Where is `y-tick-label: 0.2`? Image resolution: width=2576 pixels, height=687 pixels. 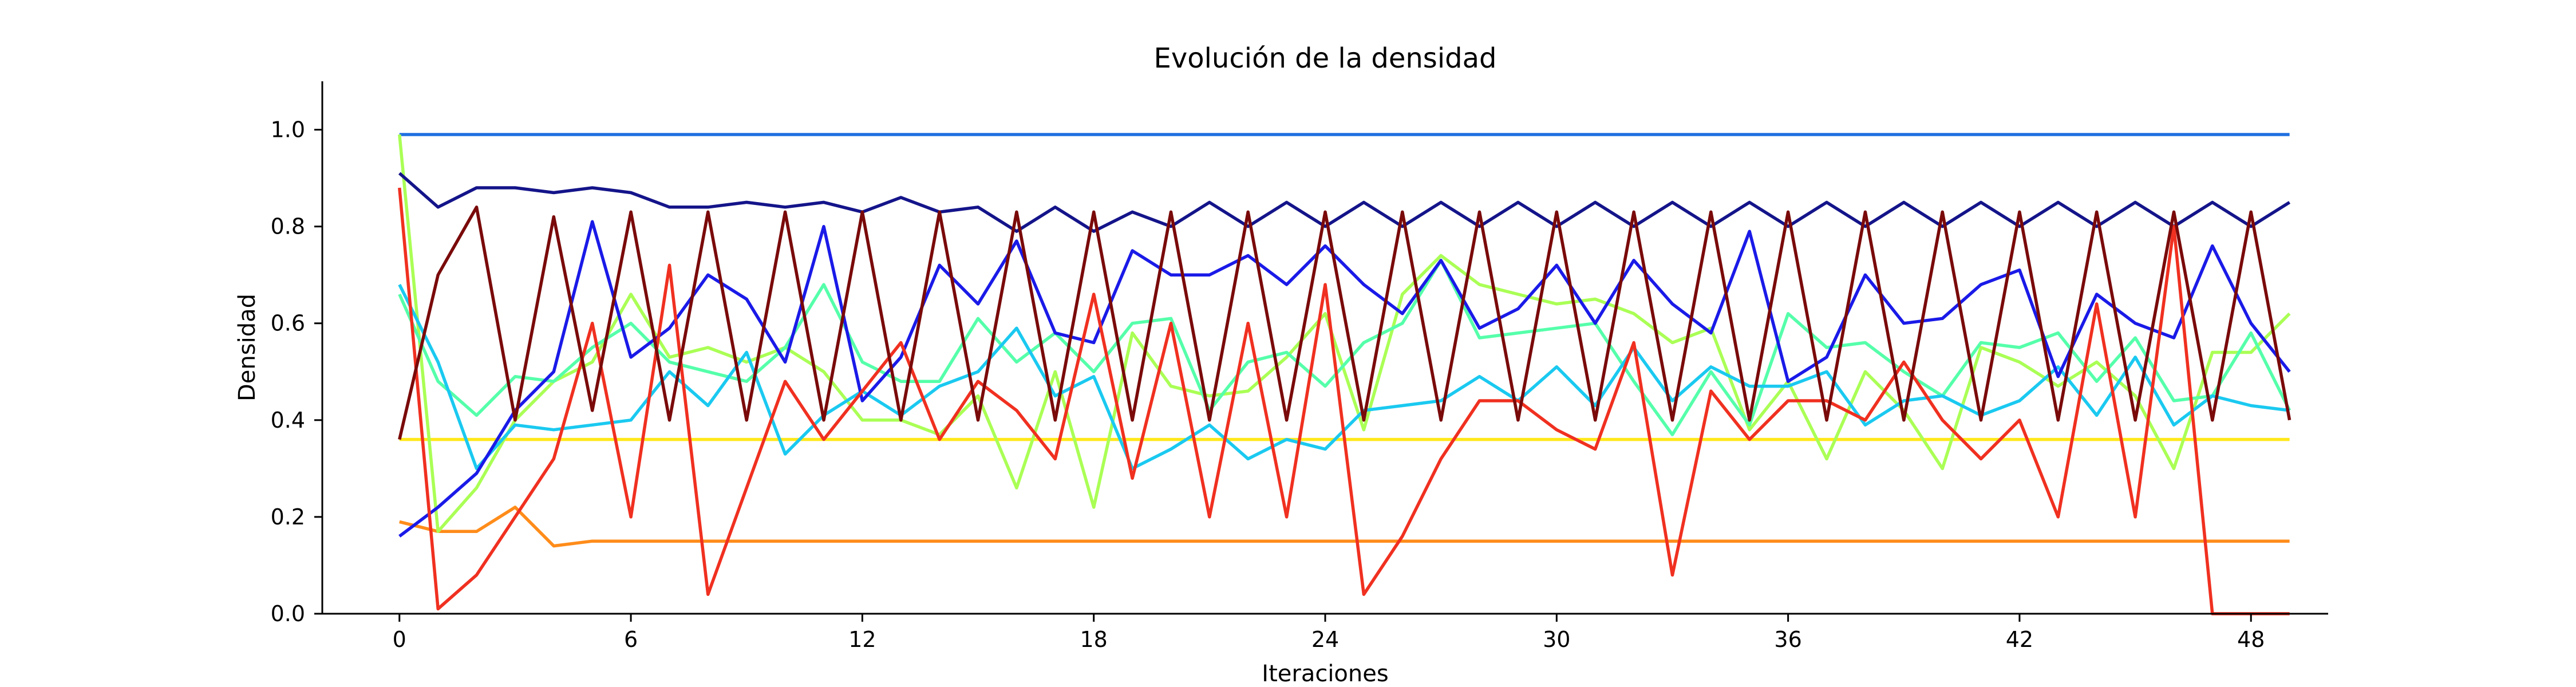
y-tick-label: 0.2 is located at coordinates (288, 517).